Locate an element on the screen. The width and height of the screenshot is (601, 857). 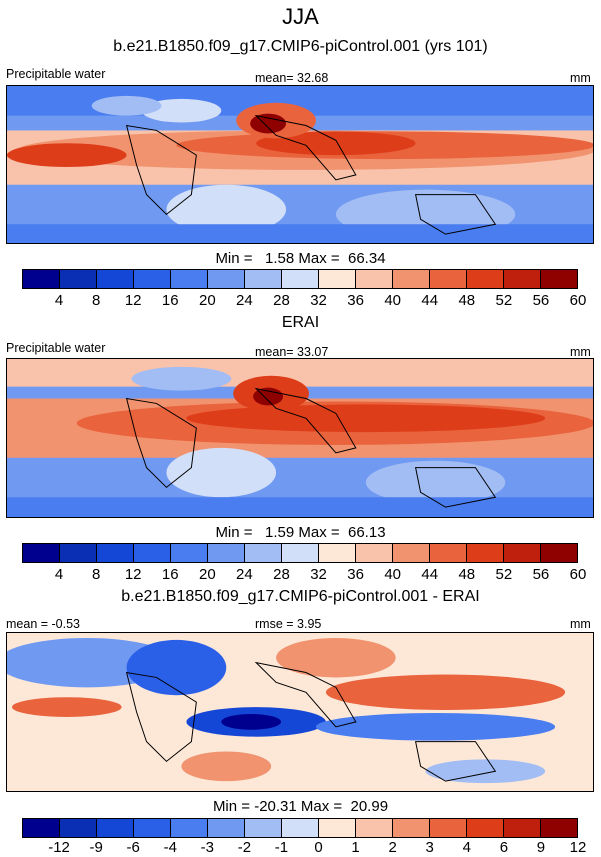
season-title: JJA is located at coordinates (300, 16).